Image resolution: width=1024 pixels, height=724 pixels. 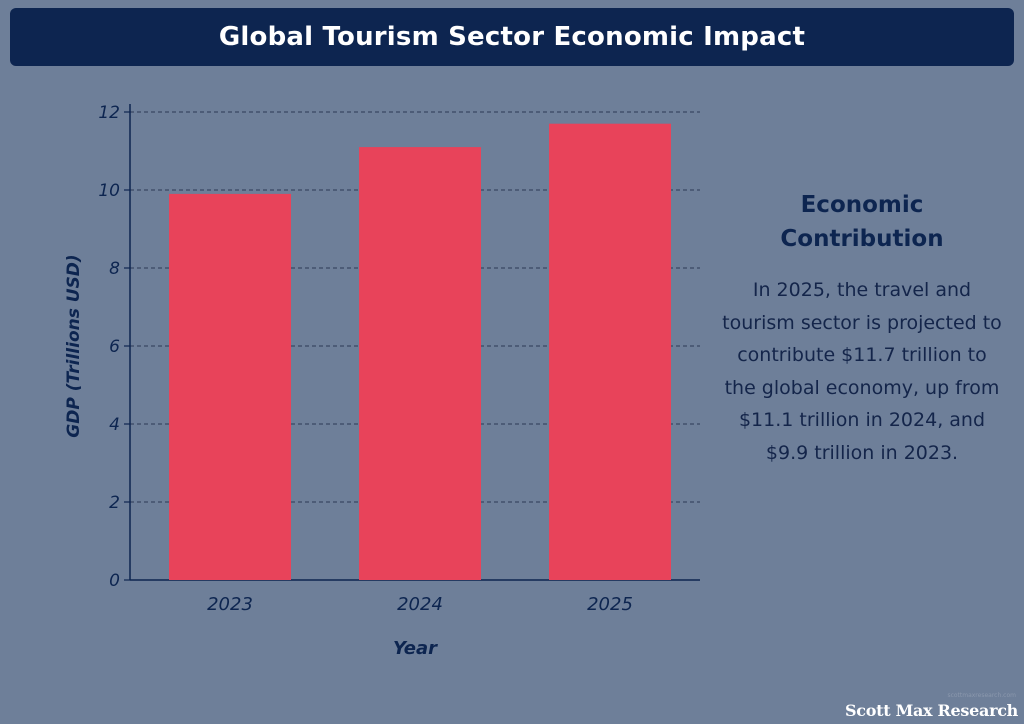 What do you see at coordinates (981, 695) in the screenshot?
I see `source-url: scottmaxresearch.com` at bounding box center [981, 695].